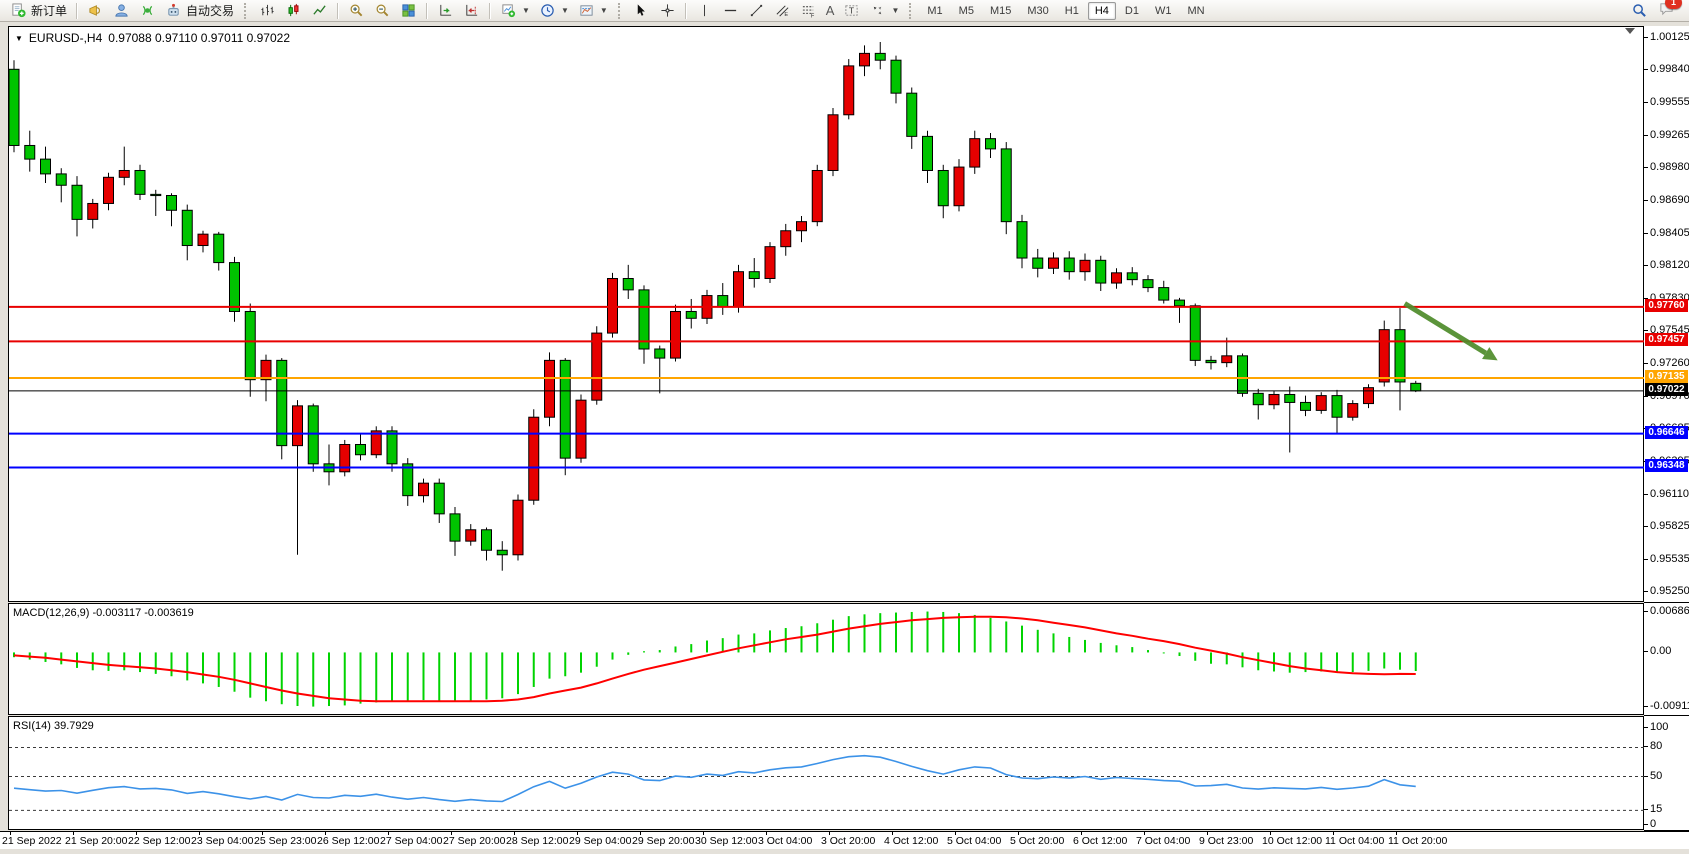  Describe the element at coordinates (537, 841) in the screenshot. I see `time-axis-label: 28 Sep 12:00` at that location.